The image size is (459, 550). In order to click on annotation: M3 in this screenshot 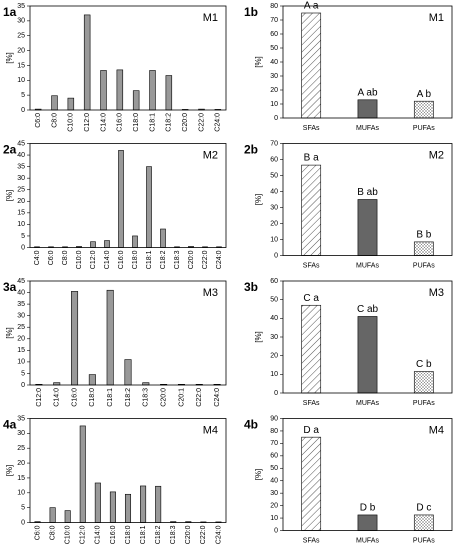, I will do `click(436, 293)`.